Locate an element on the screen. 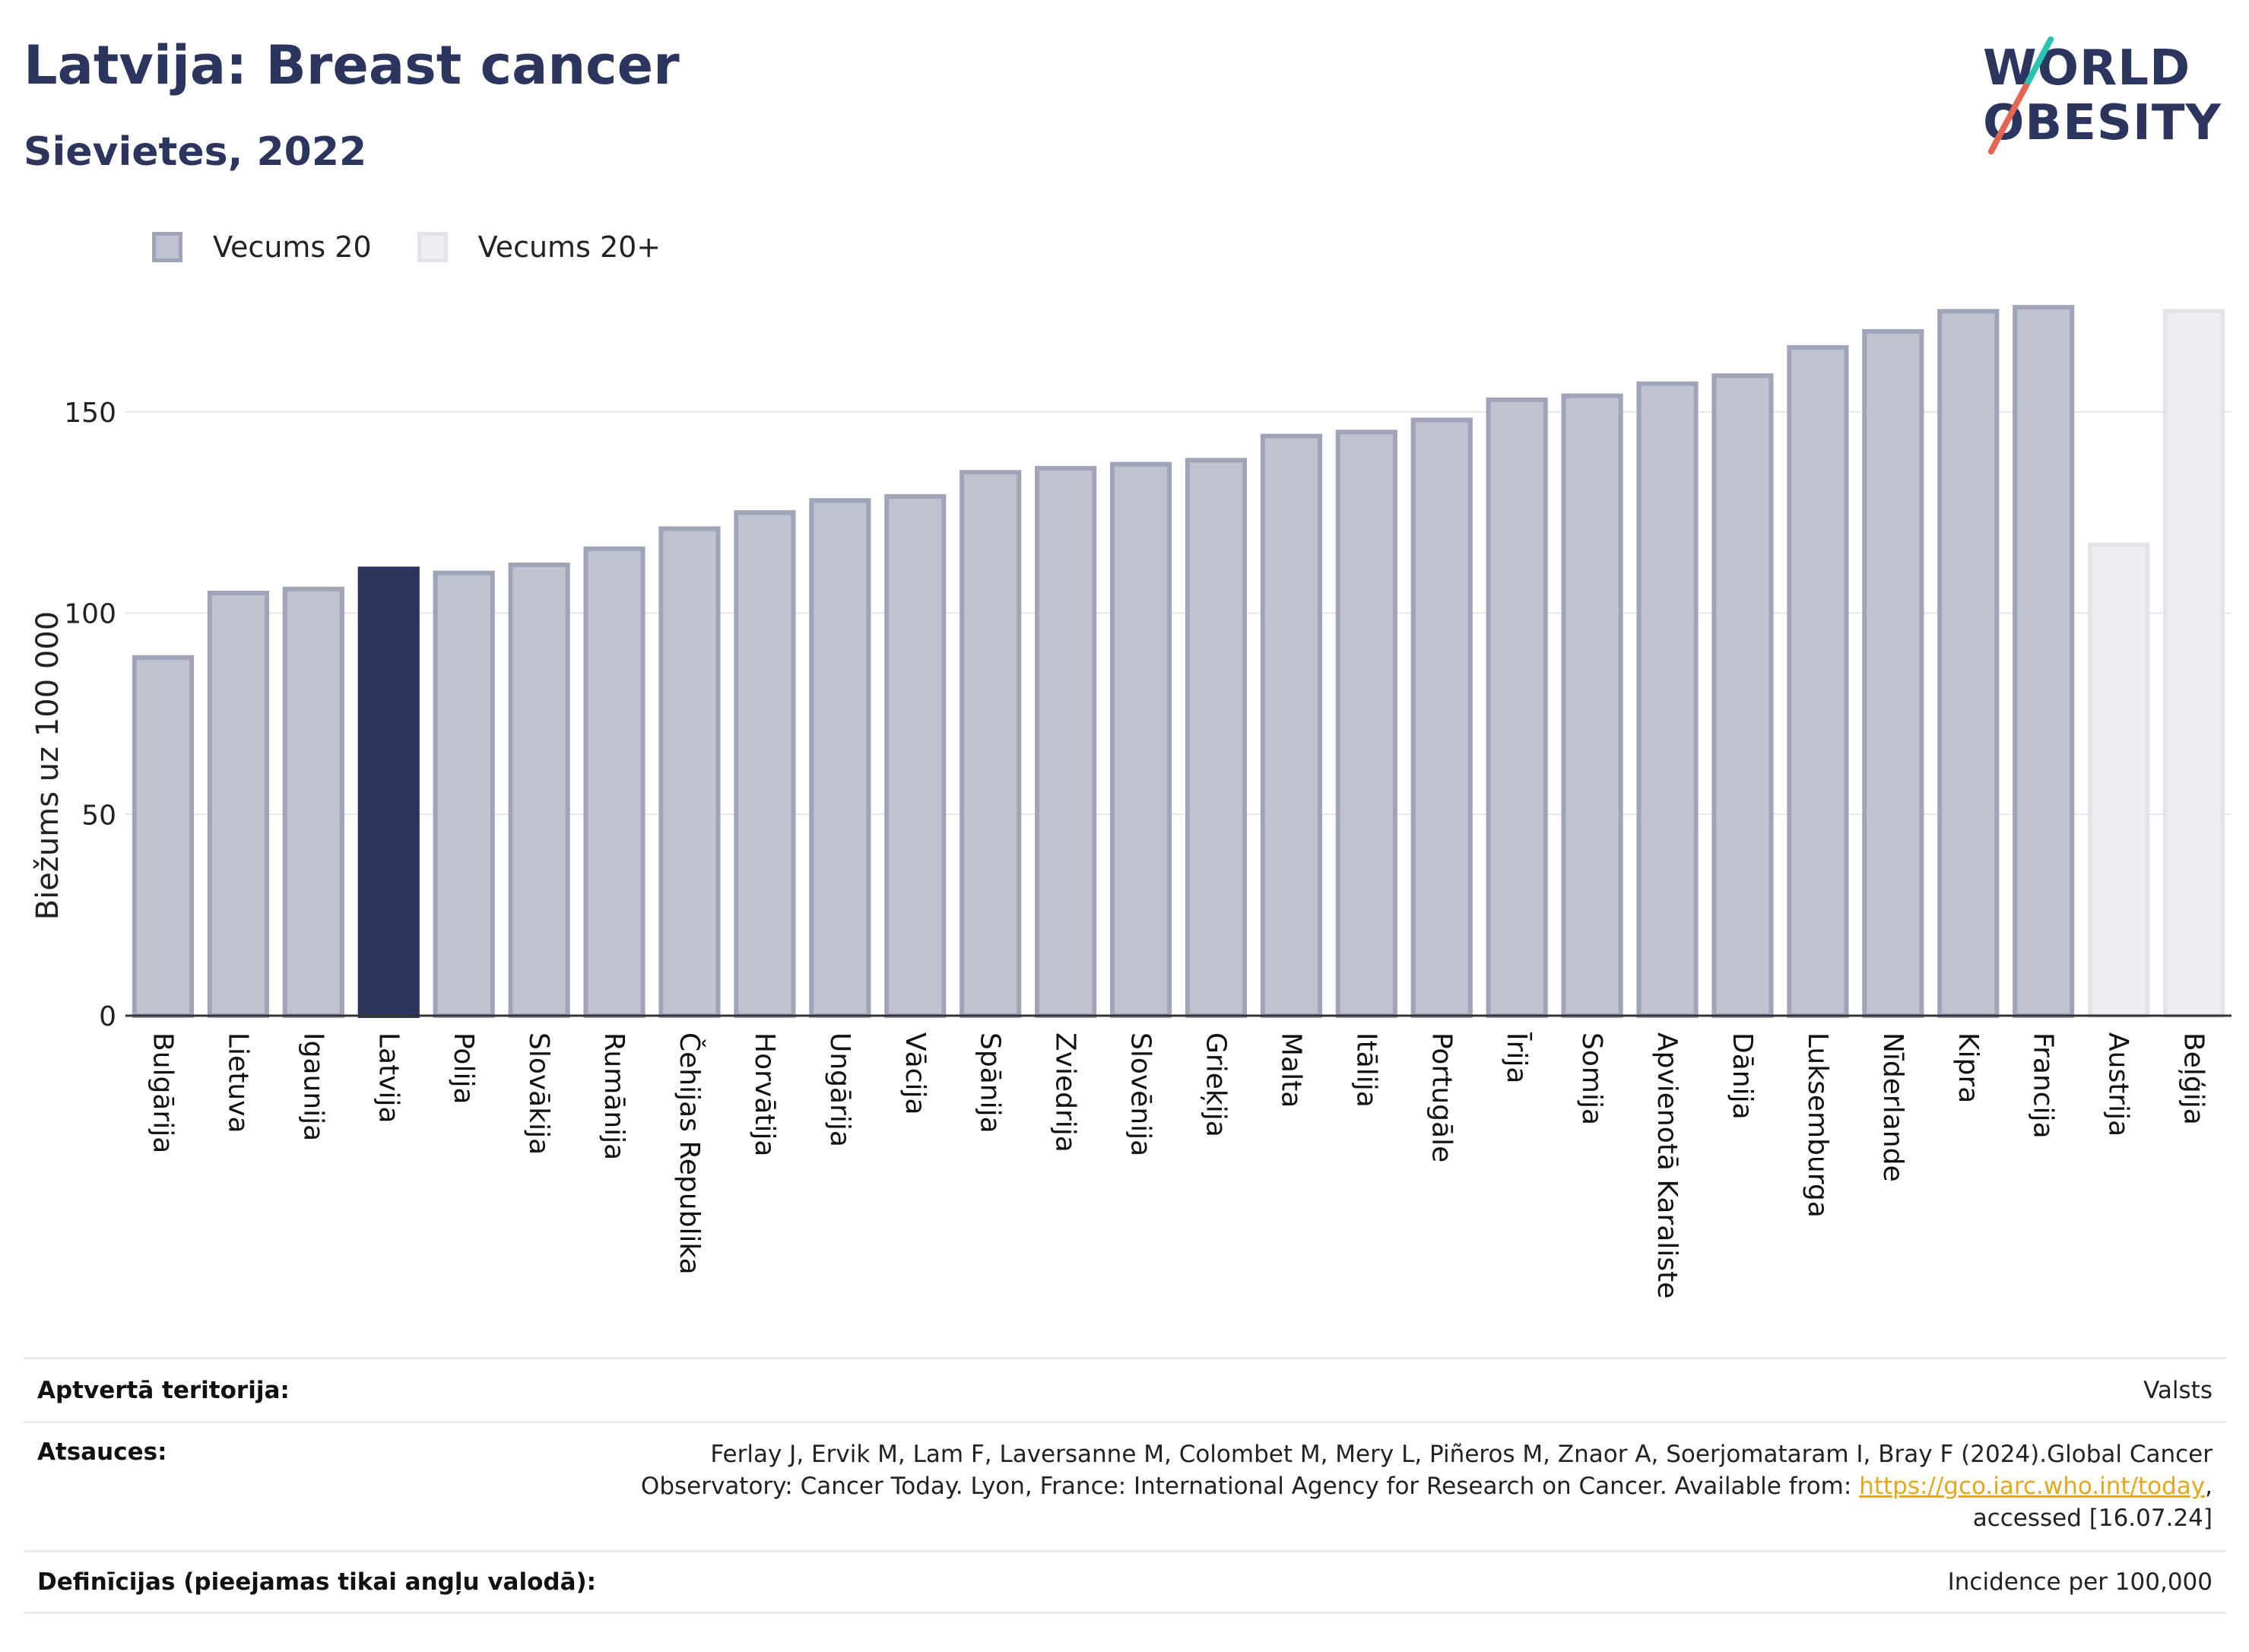 This screenshot has width=2249, height=1652. legend-label-age-20: Vecums 20 is located at coordinates (292, 247).